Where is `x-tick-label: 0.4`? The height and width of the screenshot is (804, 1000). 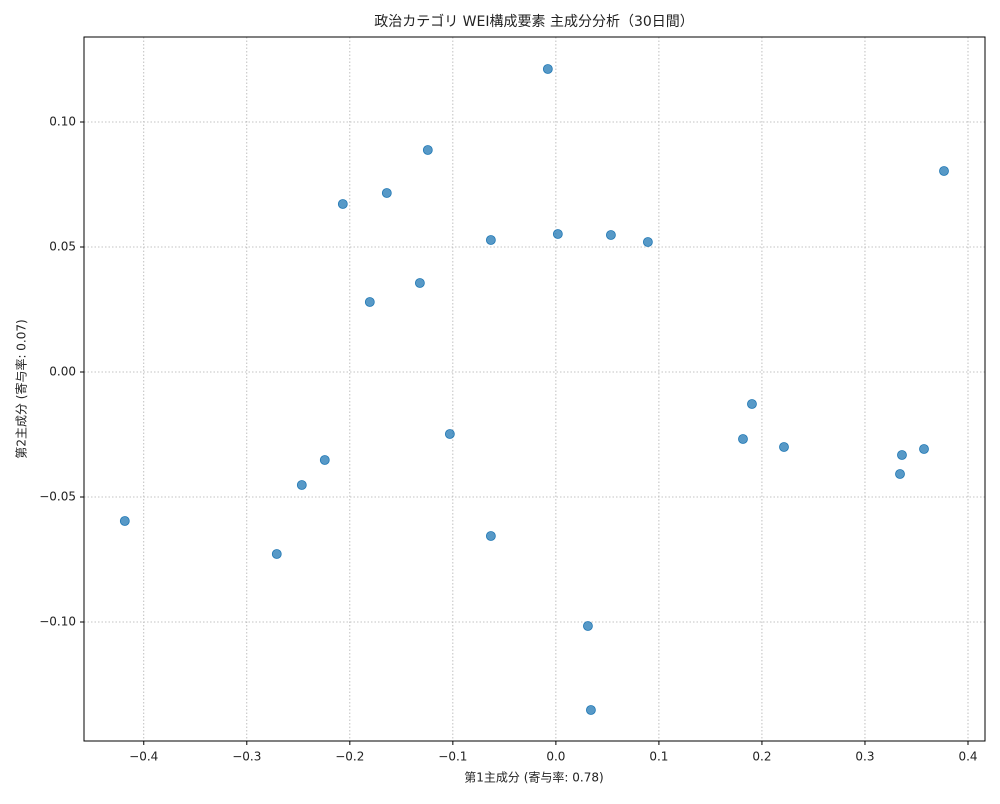 x-tick-label: 0.4 is located at coordinates (967, 757).